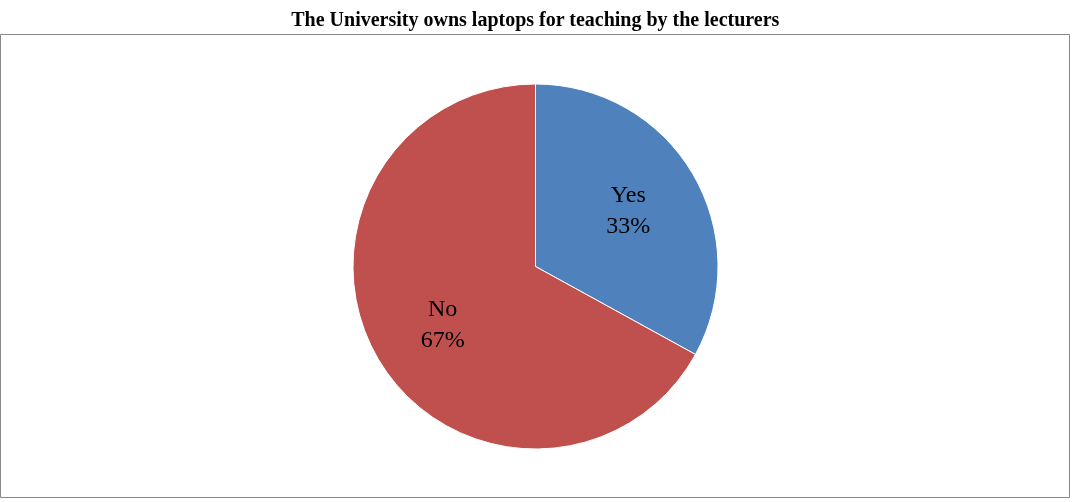 This screenshot has height=502, width=1075. Describe the element at coordinates (535, 19) in the screenshot. I see `chart-title: The University owns laptops for teaching by the lecturers` at that location.